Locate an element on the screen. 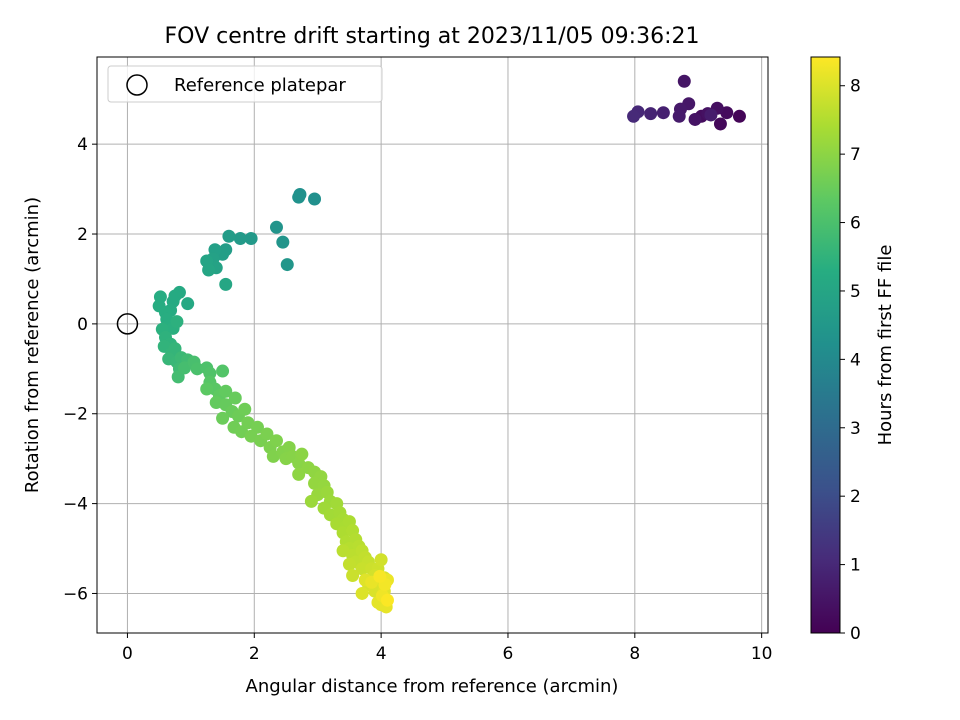 The width and height of the screenshot is (960, 720). colorbar-label: Hours from first FF file is located at coordinates (885, 345).